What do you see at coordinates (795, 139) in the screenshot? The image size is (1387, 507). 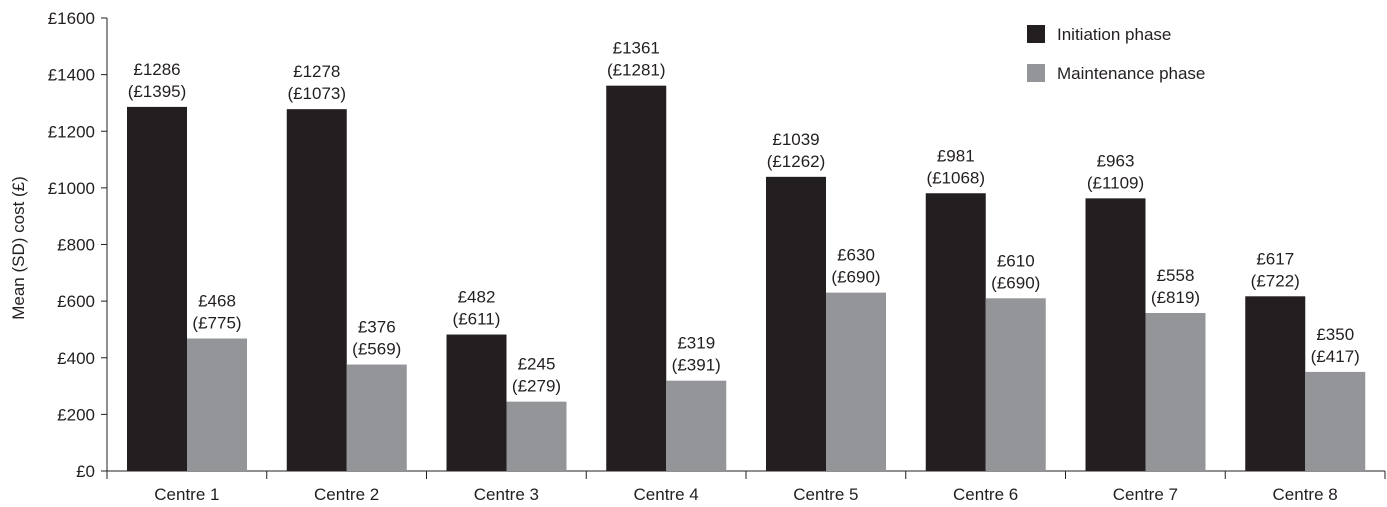 I see `bar-value-label: £1039` at bounding box center [795, 139].